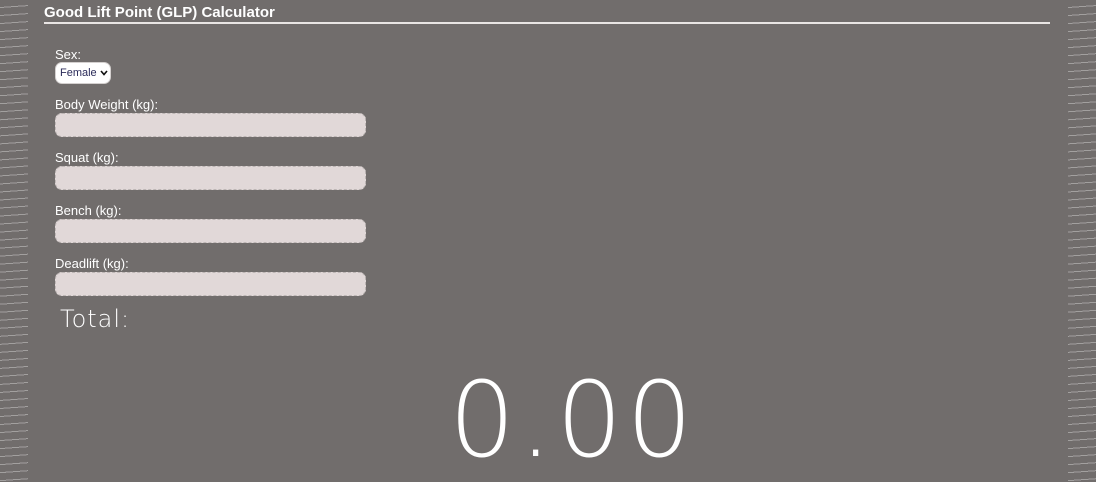  I want to click on body-weight-label: Body Weight (kg):, so click(107, 104).